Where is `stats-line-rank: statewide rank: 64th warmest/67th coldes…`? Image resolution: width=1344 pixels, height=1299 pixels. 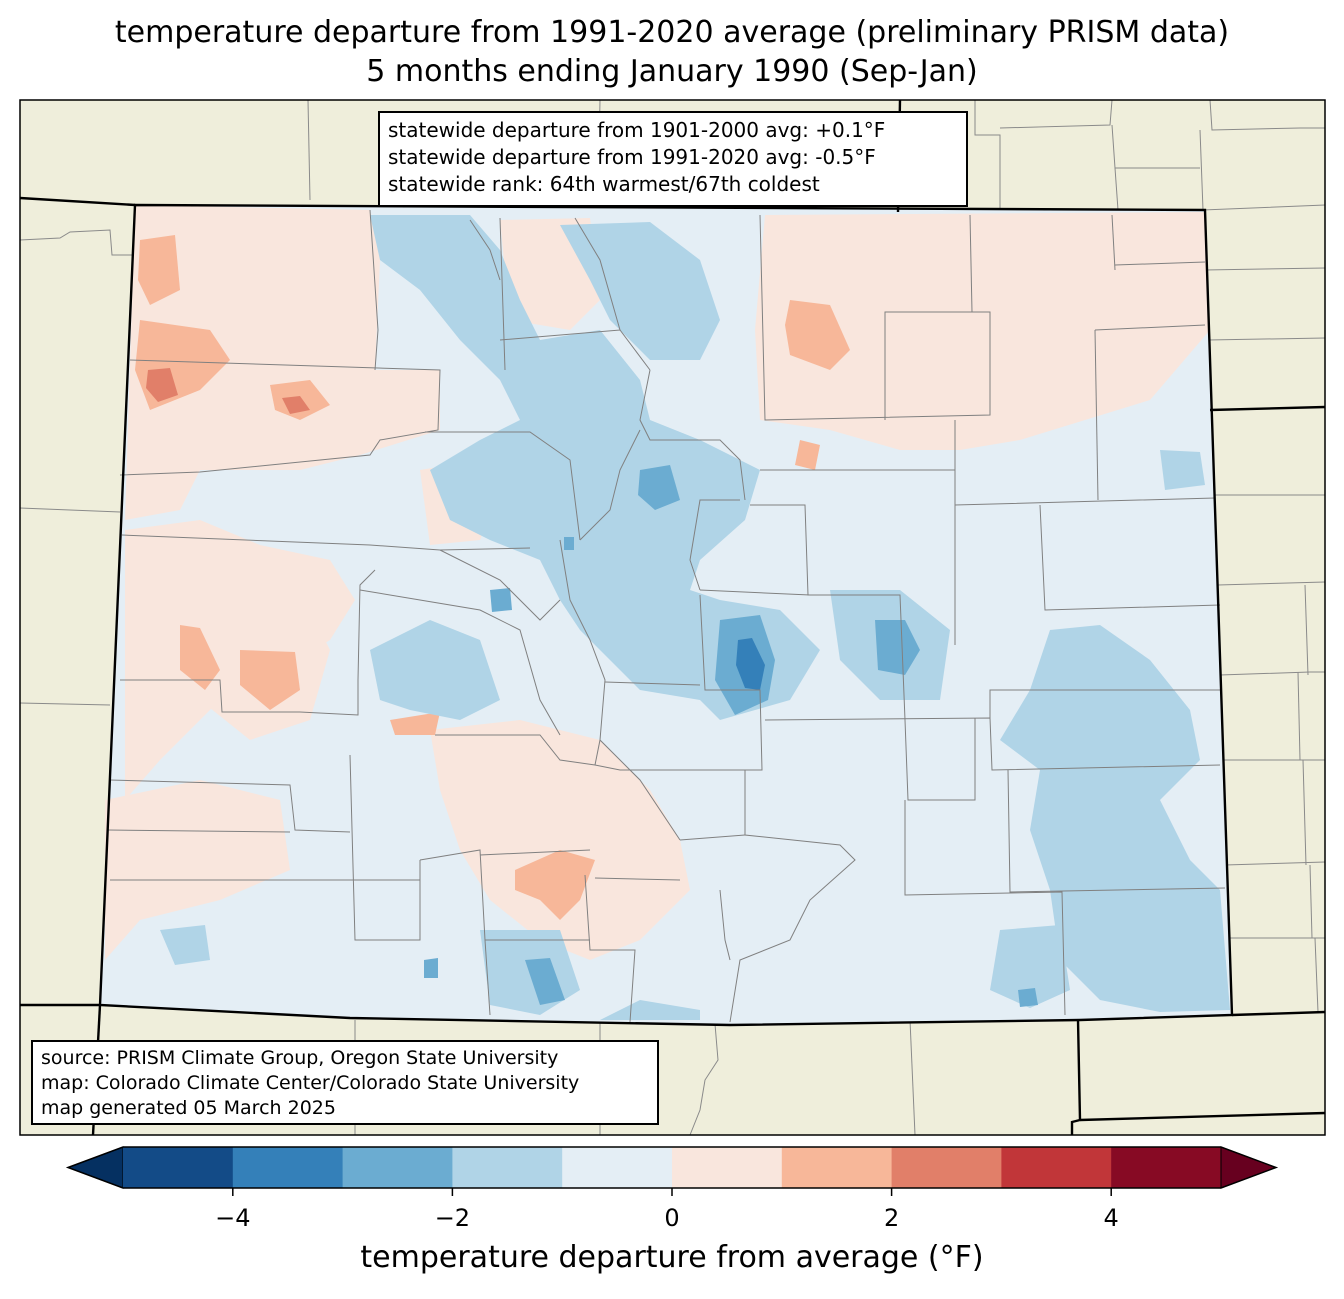
stats-line-rank: statewide rank: 64th warmest/67th coldes… is located at coordinates (604, 184).